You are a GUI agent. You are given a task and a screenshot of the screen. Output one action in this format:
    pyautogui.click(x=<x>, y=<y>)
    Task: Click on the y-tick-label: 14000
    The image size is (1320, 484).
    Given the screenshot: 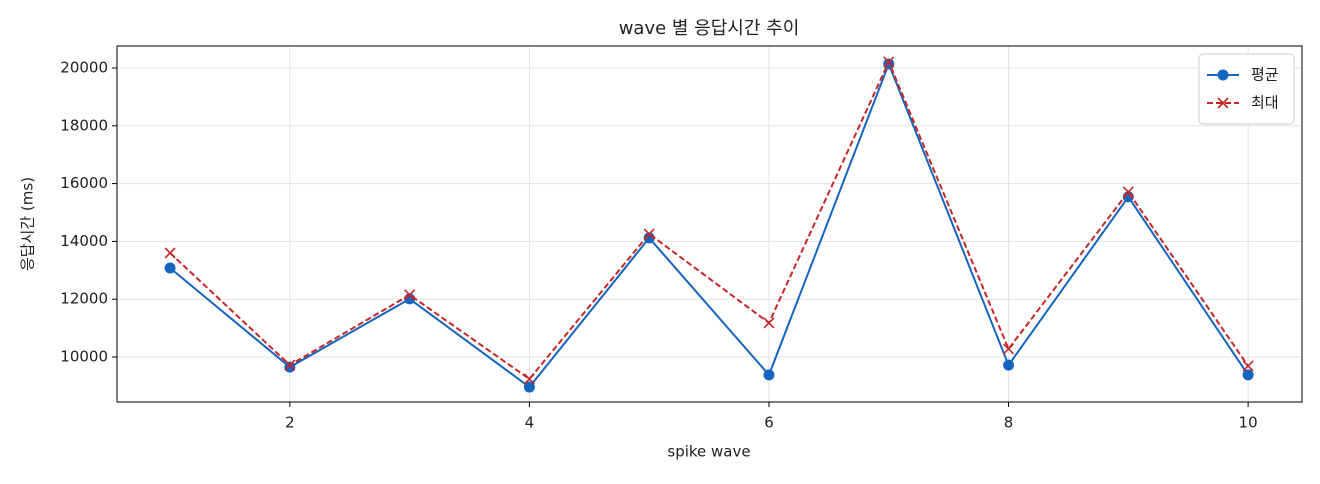 What is the action you would take?
    pyautogui.click(x=84, y=241)
    